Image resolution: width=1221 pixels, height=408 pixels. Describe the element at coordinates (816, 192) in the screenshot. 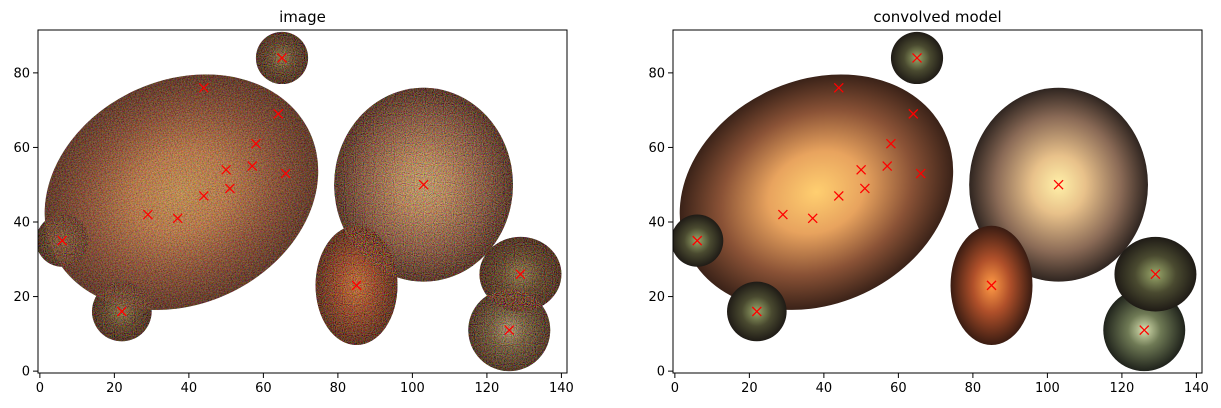

I see `main-galaxy-blob` at that location.